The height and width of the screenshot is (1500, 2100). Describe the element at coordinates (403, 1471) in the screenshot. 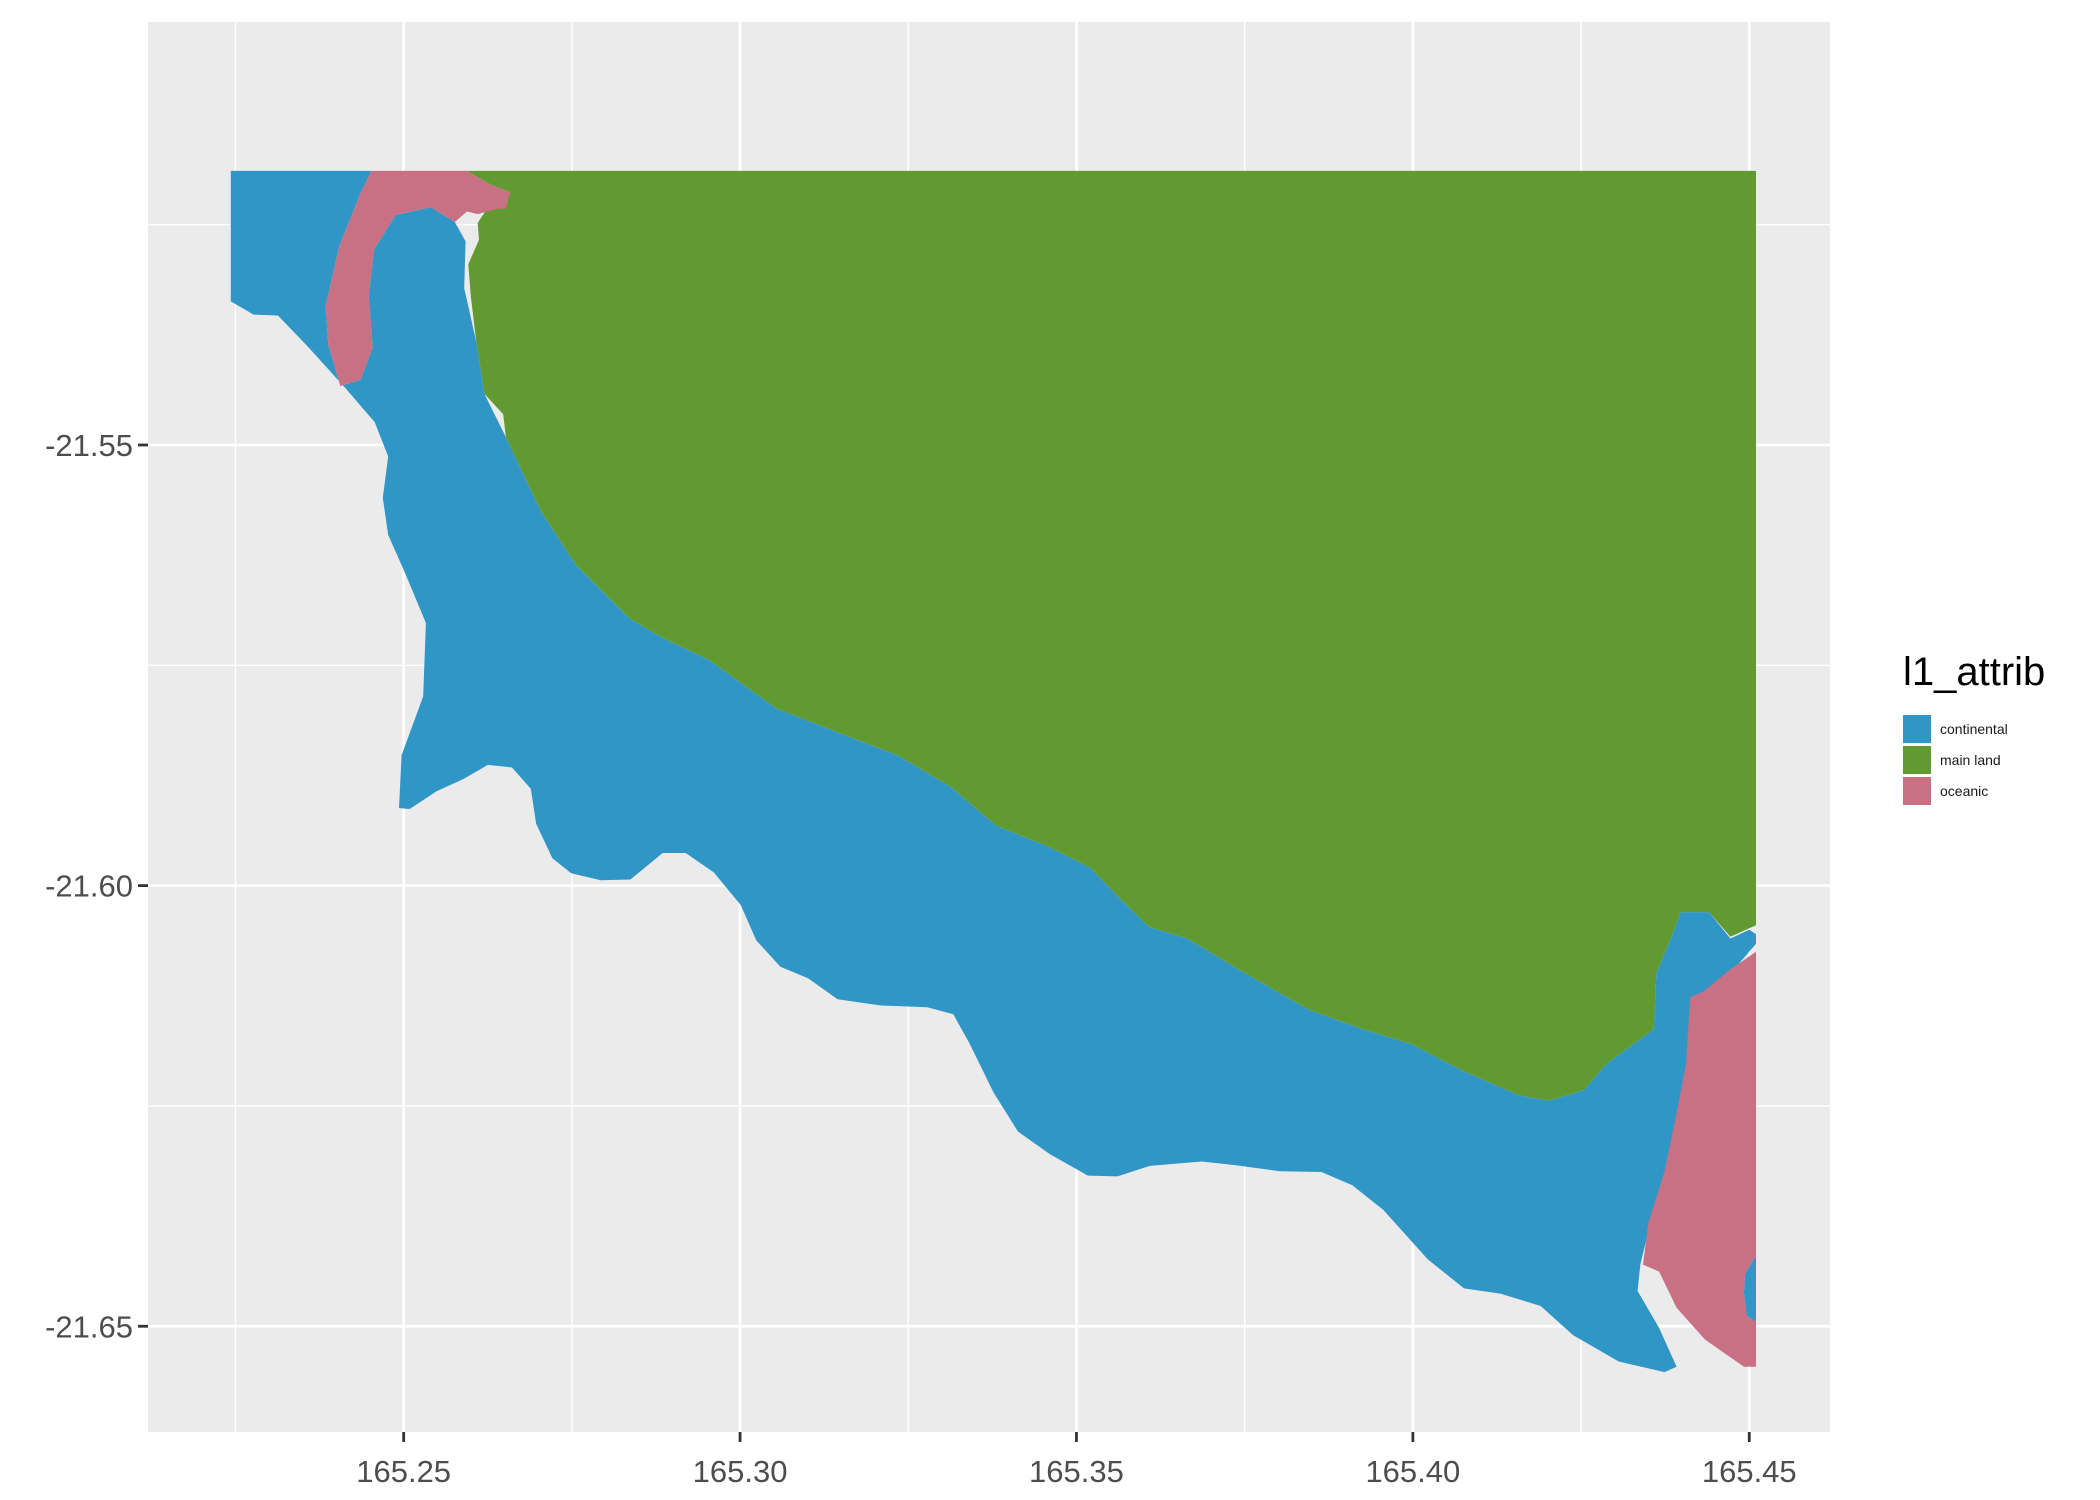

I see `x-tick-label: 165.25` at that location.